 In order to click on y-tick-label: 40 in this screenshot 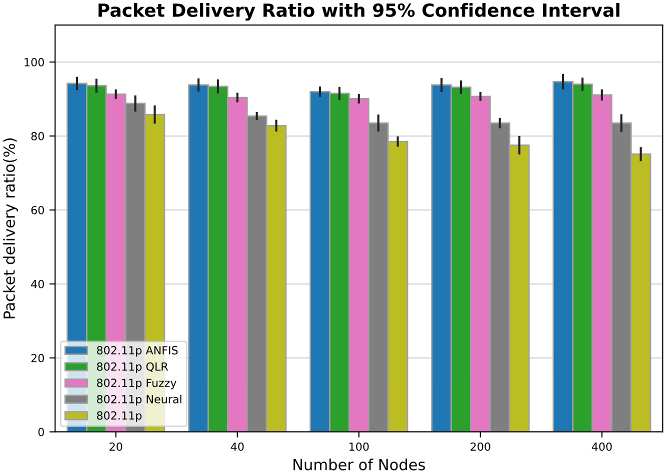, I will do `click(37, 284)`.